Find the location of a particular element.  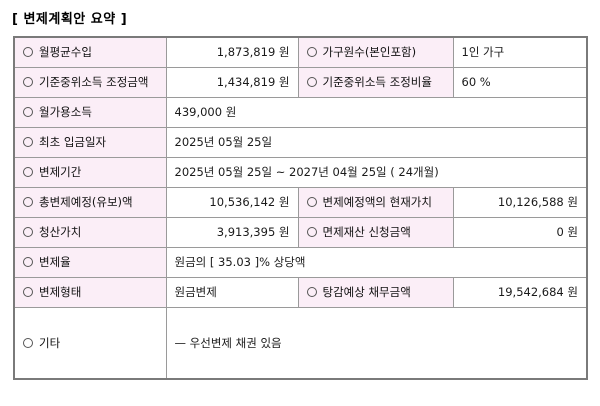

table-row: 월평균수입 1,873,819 원 가구원수(본인포함) 1인 가구 is located at coordinates (300, 52).